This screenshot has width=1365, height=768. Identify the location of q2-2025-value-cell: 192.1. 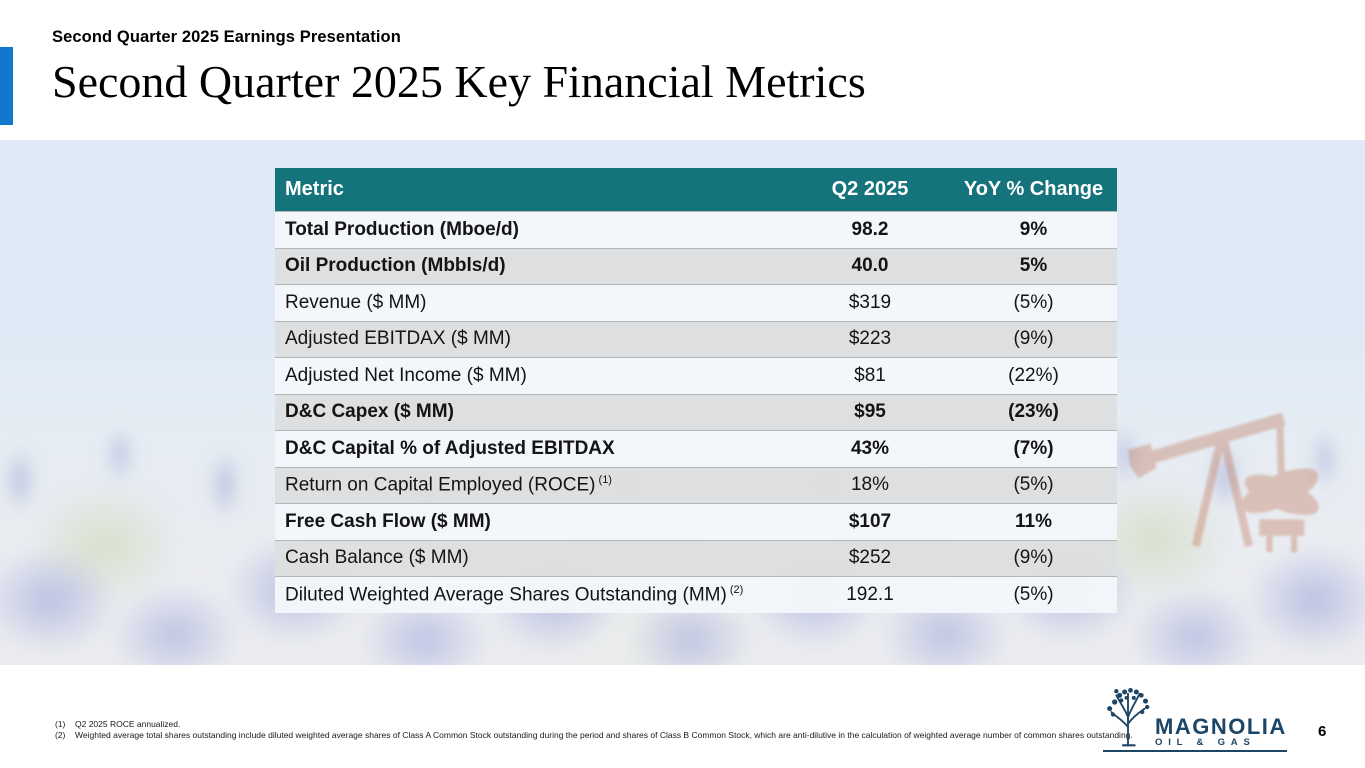
(870, 594).